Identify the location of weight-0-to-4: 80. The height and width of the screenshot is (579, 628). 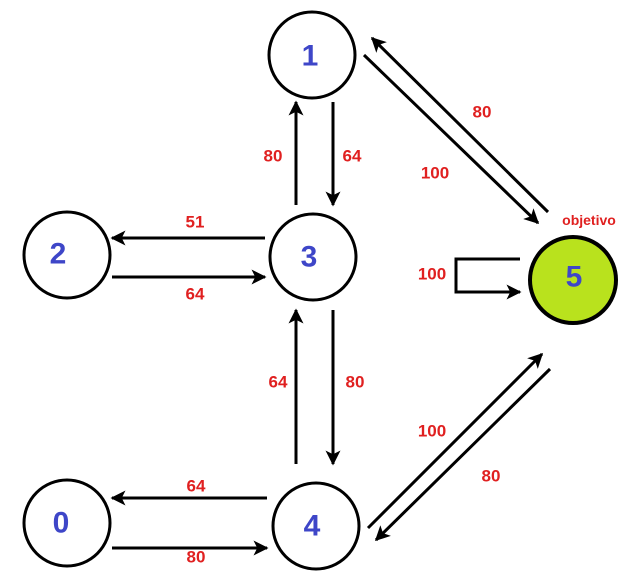
(196, 557).